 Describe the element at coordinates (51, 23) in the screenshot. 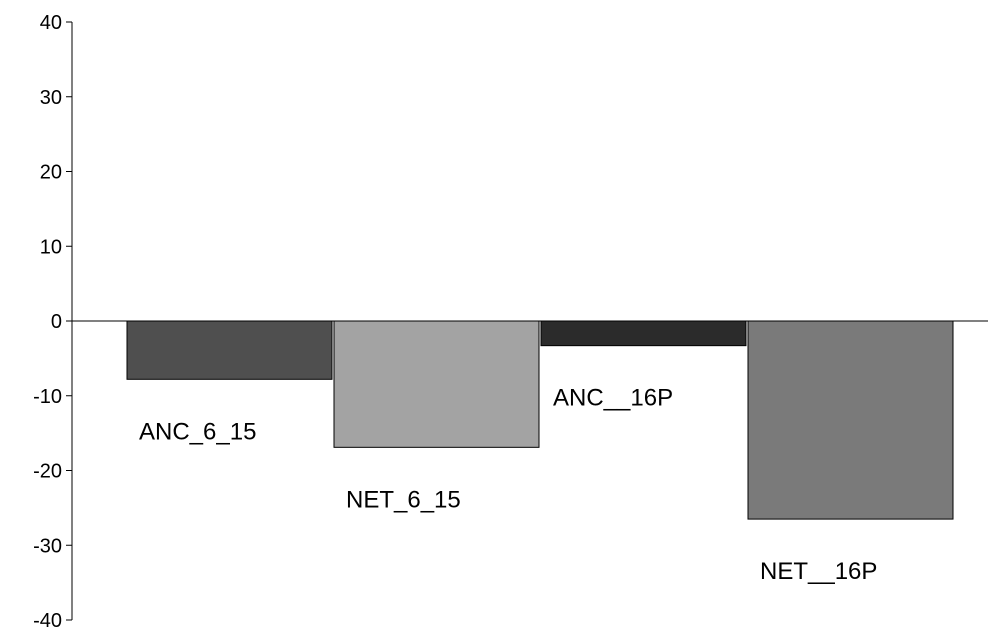

I see `y-tick-label: 40` at that location.